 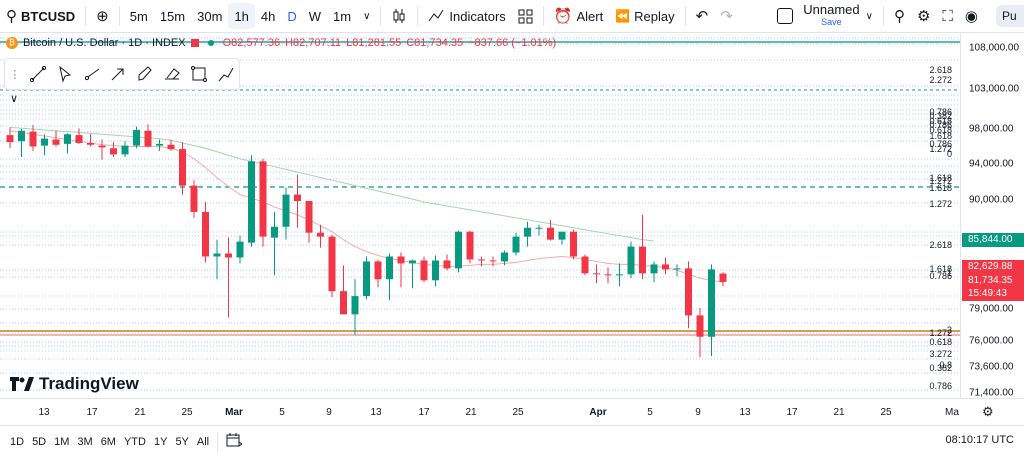 What do you see at coordinates (952, 412) in the screenshot?
I see `time-tick-label: Ma` at bounding box center [952, 412].